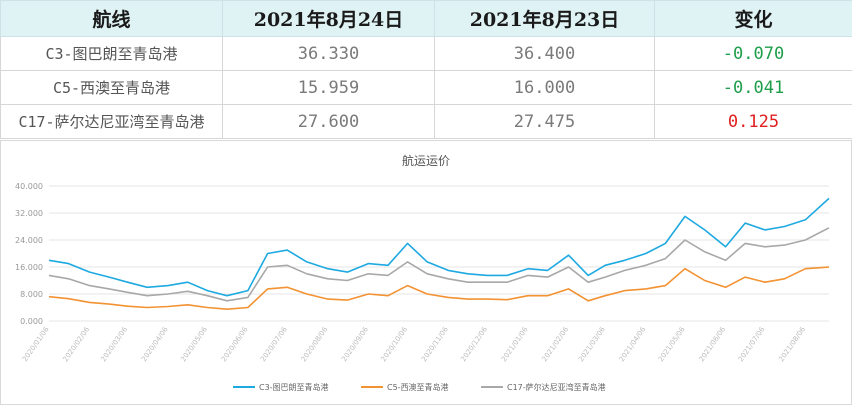 The width and height of the screenshot is (852, 408). I want to click on header-date-2: 2021年8月23日, so click(545, 19).